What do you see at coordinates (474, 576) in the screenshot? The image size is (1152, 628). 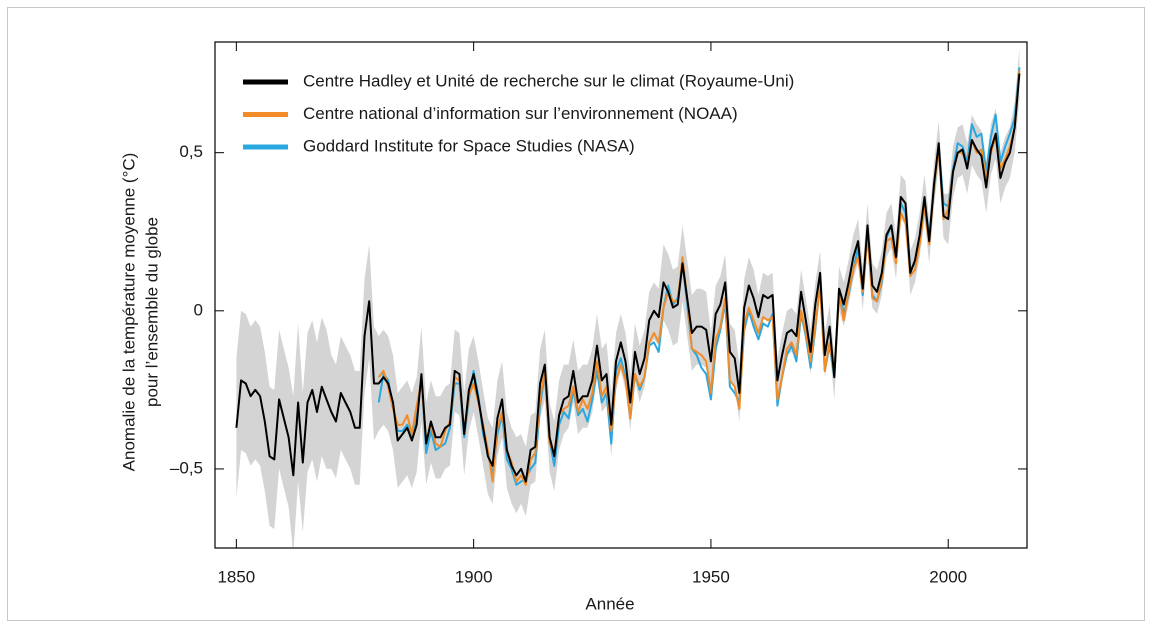 I see `x-tick-label: 1900` at bounding box center [474, 576].